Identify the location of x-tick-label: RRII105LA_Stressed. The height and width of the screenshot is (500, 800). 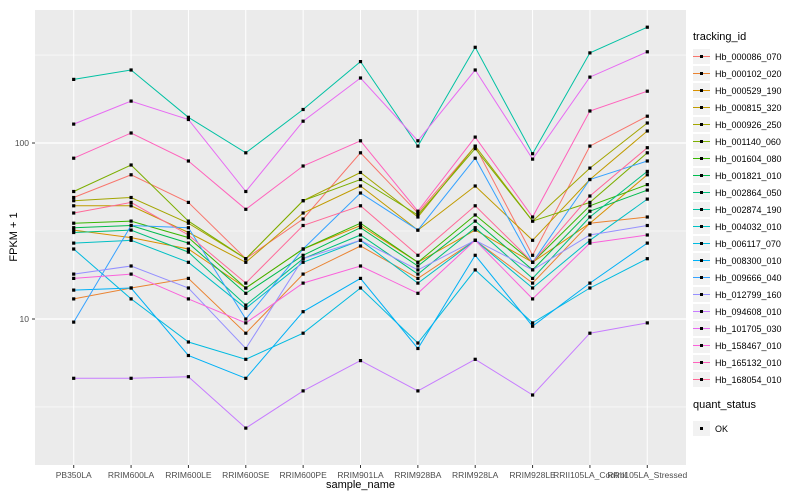
(647, 475).